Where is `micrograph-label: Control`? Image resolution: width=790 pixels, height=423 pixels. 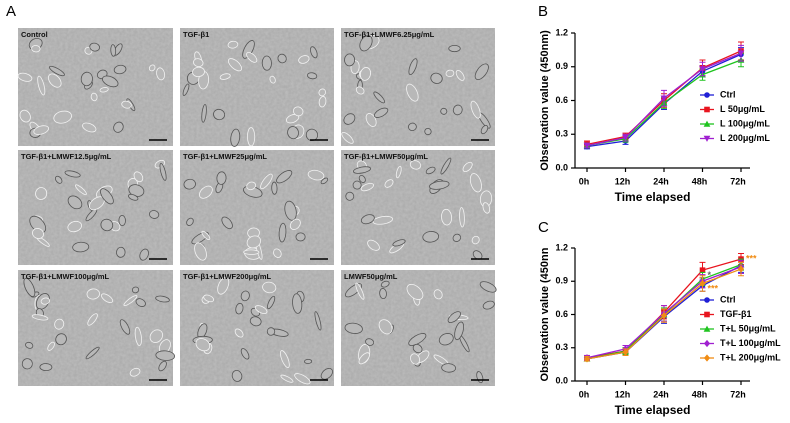 micrograph-label: Control is located at coordinates (34, 34).